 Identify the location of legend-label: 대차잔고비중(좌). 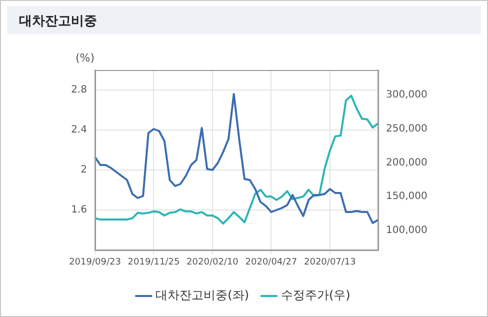
(203, 295).